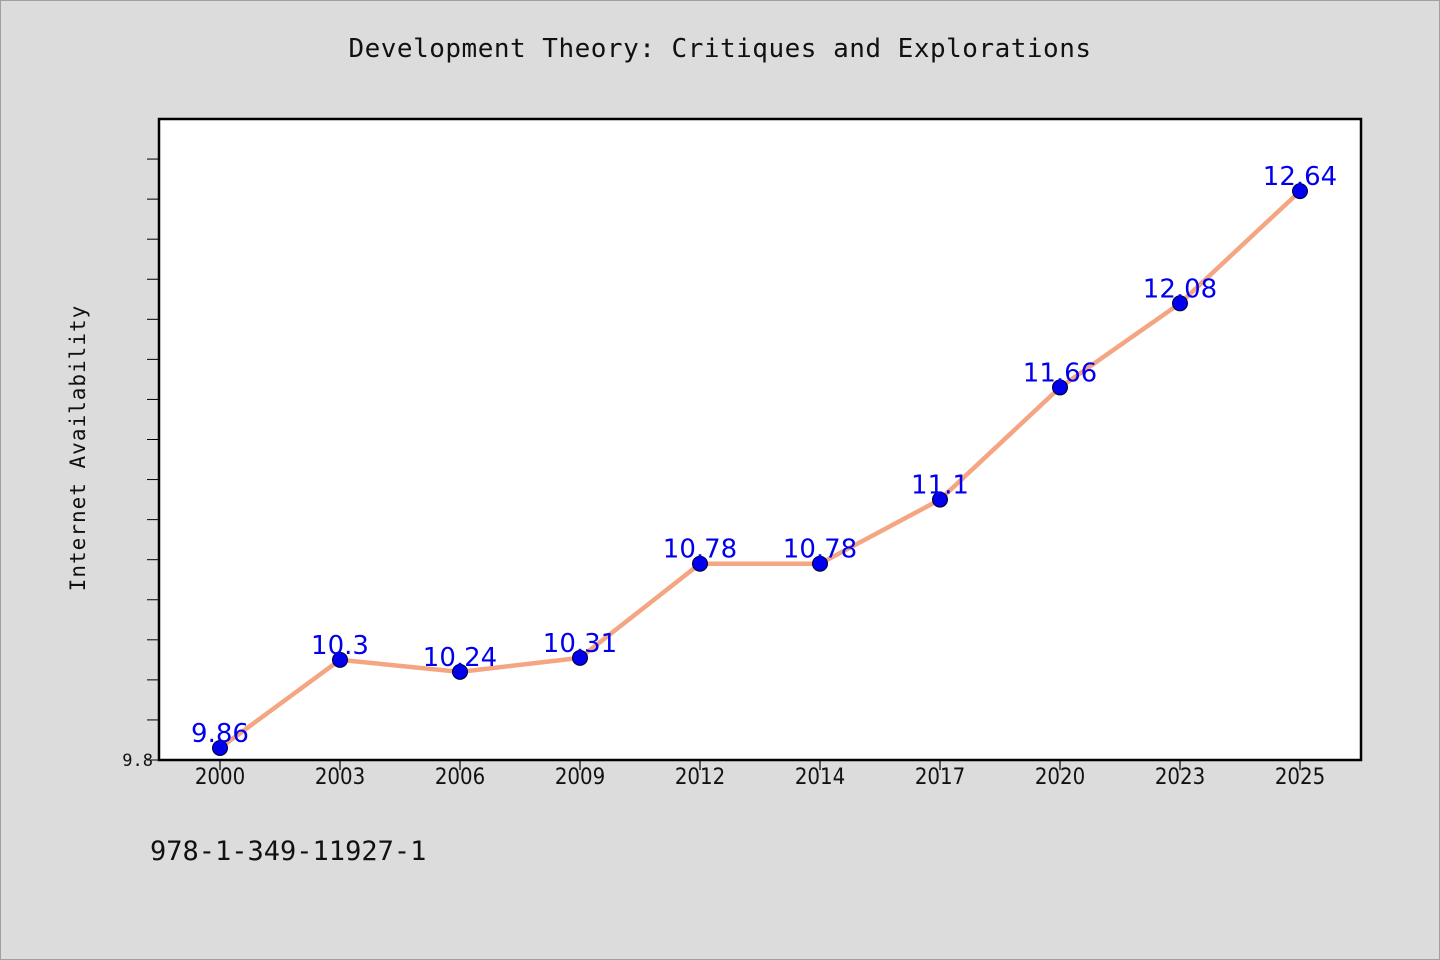 The image size is (1440, 960). What do you see at coordinates (220, 734) in the screenshot?
I see `data-label: 9.86` at bounding box center [220, 734].